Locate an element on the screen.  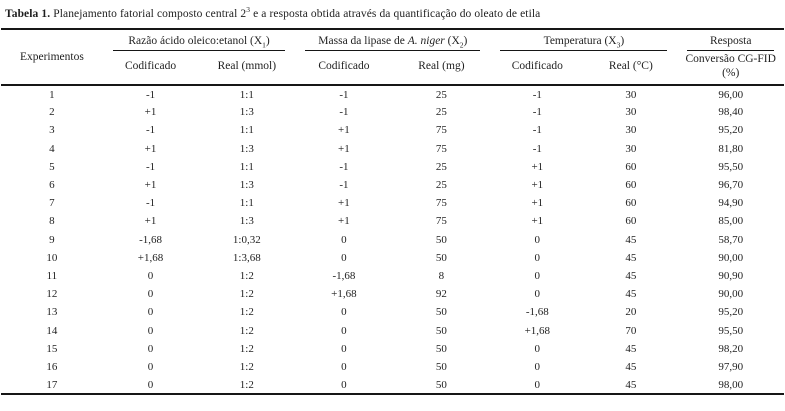
table-cell: 11 is located at coordinates (52, 275).